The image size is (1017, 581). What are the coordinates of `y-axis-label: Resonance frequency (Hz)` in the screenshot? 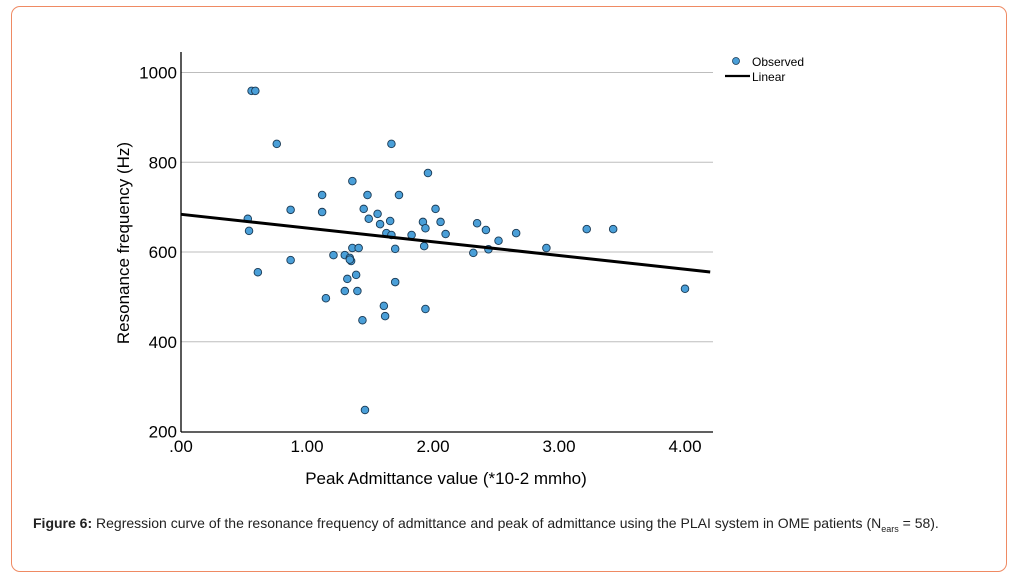 It's located at (123, 243).